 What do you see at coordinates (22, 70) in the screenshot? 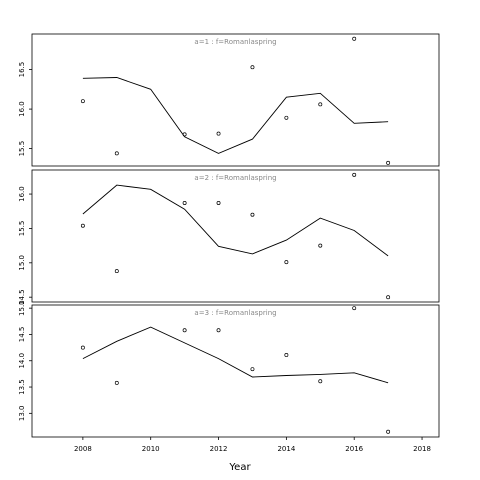
I see `y-tick-label: 16.5` at bounding box center [22, 70].